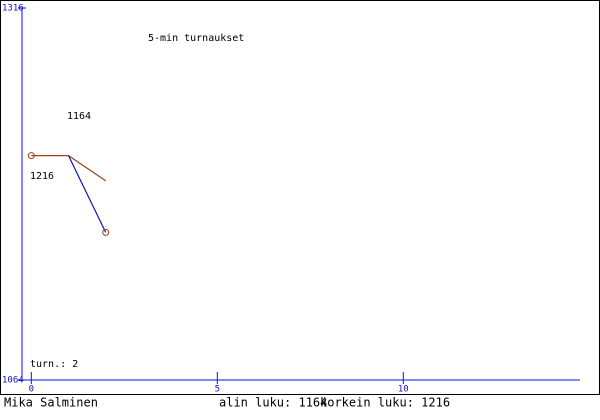 The width and height of the screenshot is (600, 420). What do you see at coordinates (79, 116) in the screenshot?
I see `annotation: 1164` at bounding box center [79, 116].